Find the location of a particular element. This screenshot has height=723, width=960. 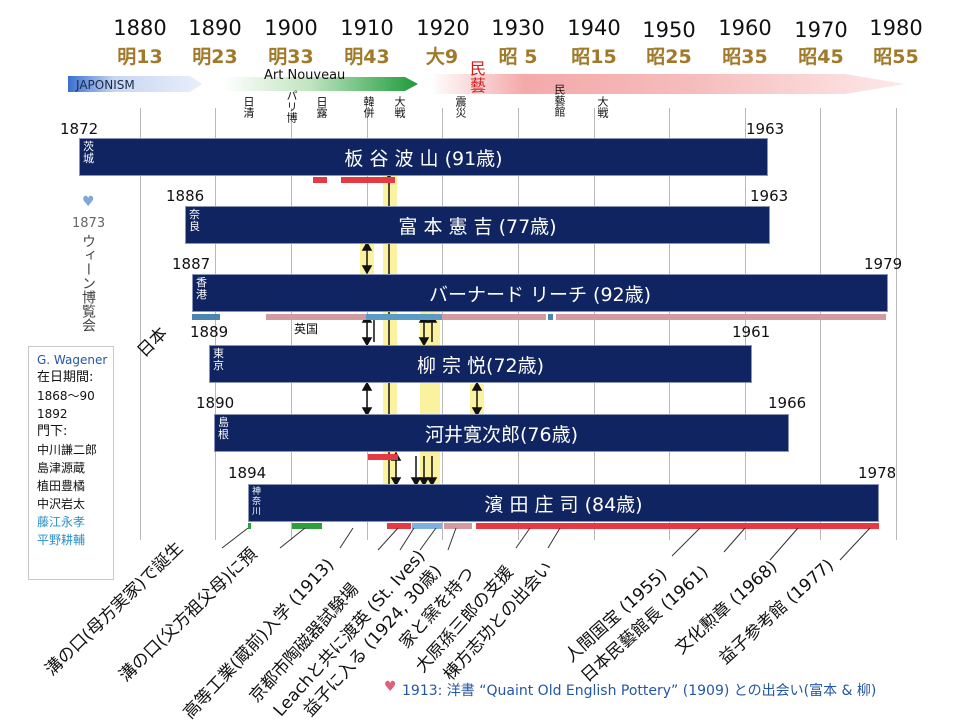

lifespan-bar: 奈良 富 本 憲 吉 (77歳) is located at coordinates (477, 225).